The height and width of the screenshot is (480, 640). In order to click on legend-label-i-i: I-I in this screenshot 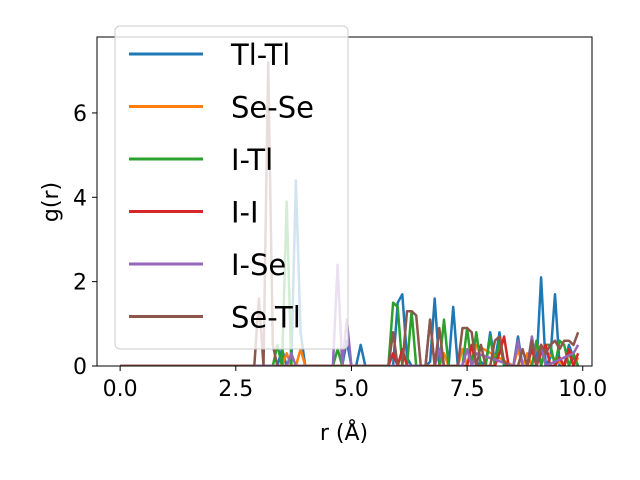, I will do `click(245, 213)`.